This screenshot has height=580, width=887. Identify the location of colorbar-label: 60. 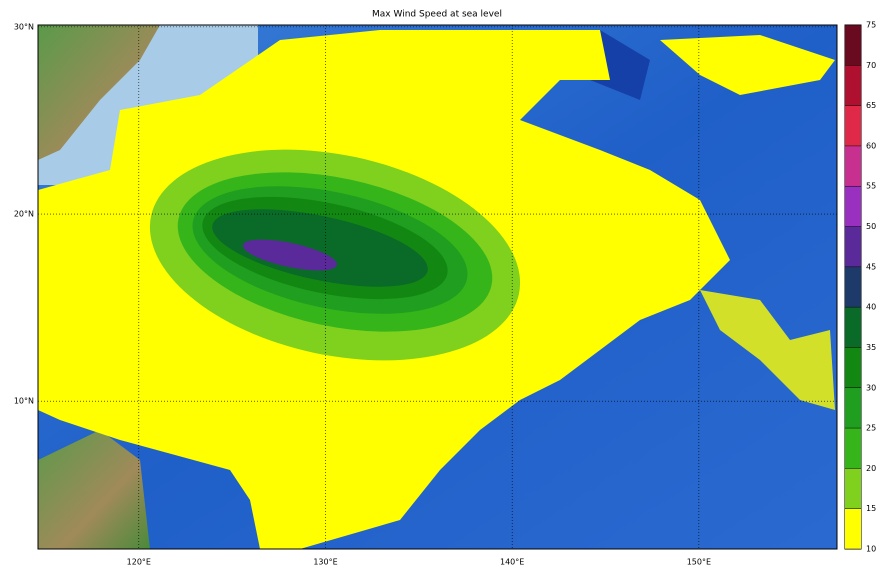
(871, 145).